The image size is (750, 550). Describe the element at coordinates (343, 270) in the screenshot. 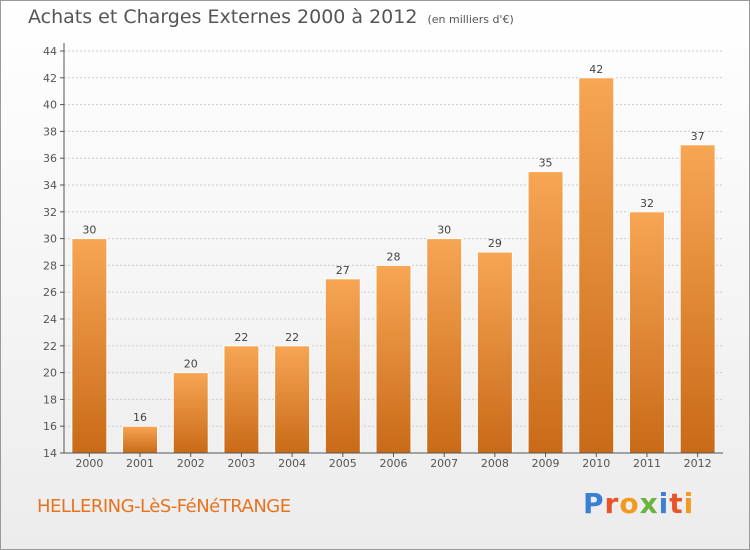

I see `data-label: 27` at that location.